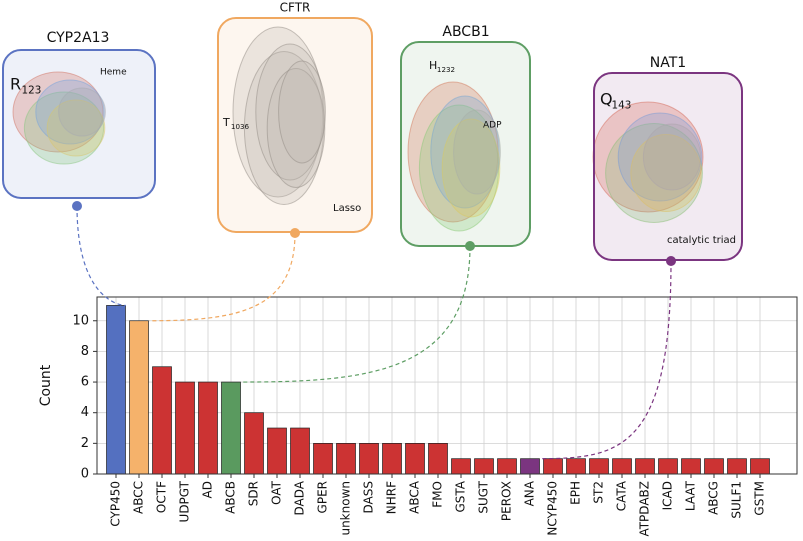 Image resolution: width=803 pixels, height=541 pixels. Describe the element at coordinates (208, 489) in the screenshot. I see `x-tick-label: AD` at that location.